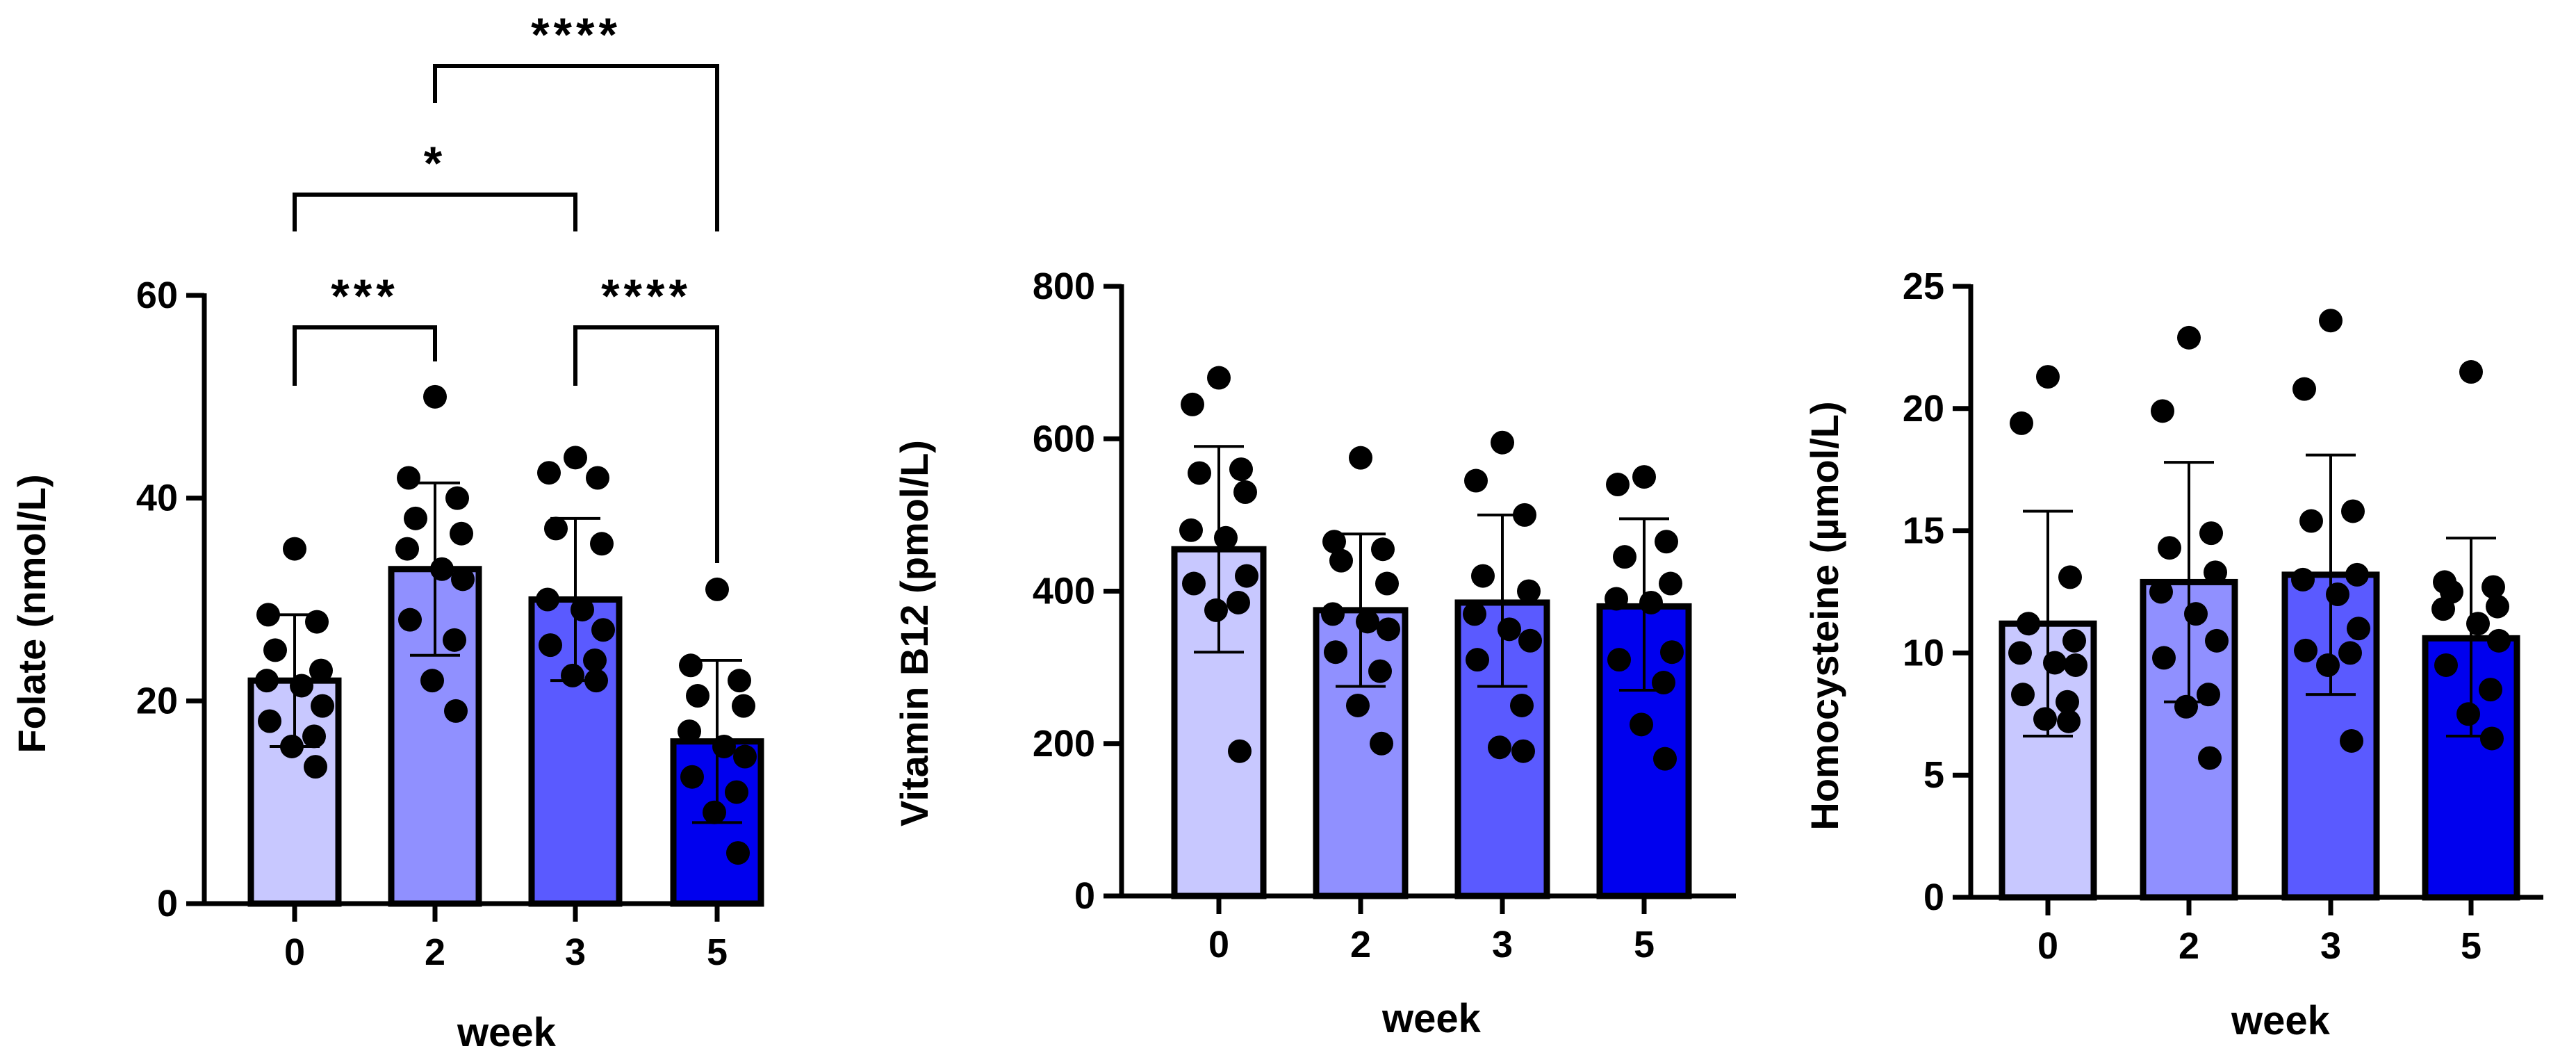 This screenshot has width=2576, height=1060. I want to click on vitamin-b12-x-tick-label: 2, so click(1360, 944).